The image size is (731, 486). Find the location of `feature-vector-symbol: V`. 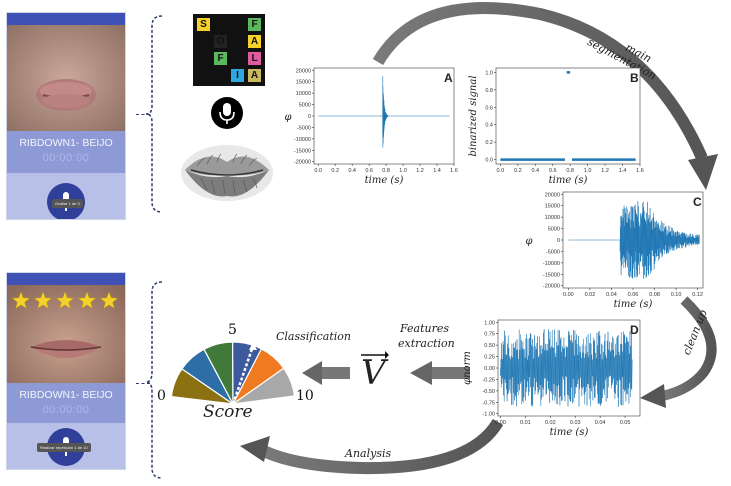

feature-vector-symbol: V is located at coordinates (373, 373).